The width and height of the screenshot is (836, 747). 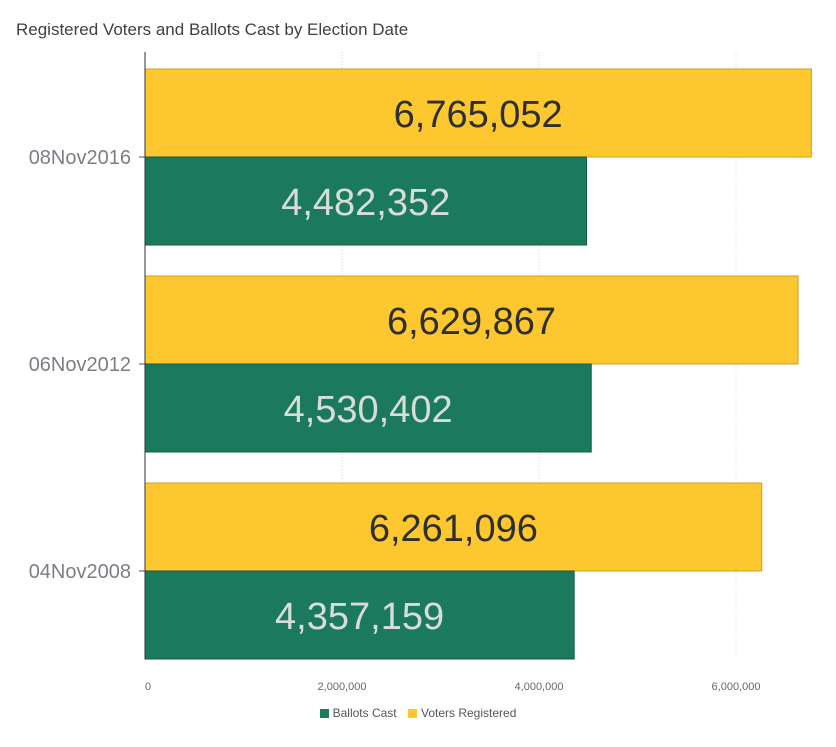 I want to click on legend-item-ballots-cast: Ballots Cast, so click(x=358, y=713).